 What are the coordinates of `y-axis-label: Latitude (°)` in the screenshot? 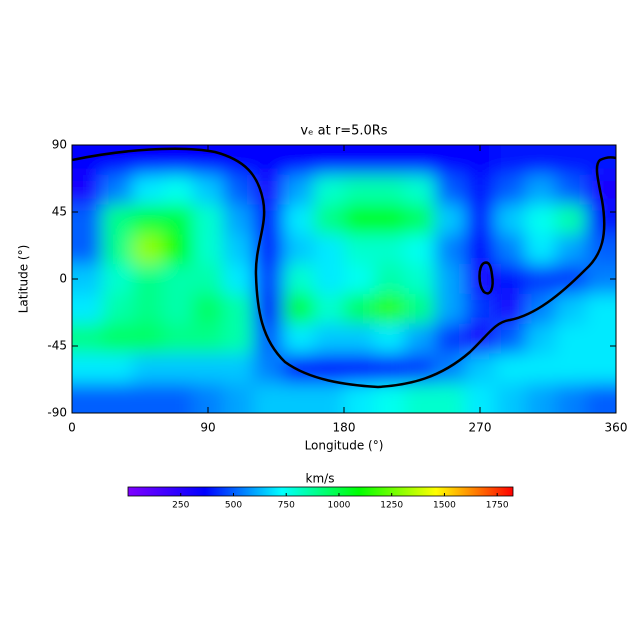 It's located at (24, 279).